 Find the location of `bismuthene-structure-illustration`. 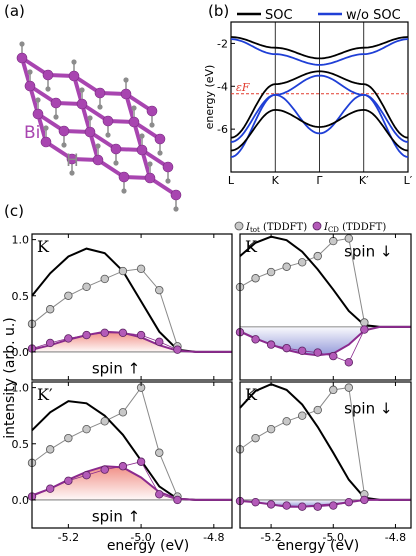

bismuthene-structure-illustration is located at coordinates (99, 126).